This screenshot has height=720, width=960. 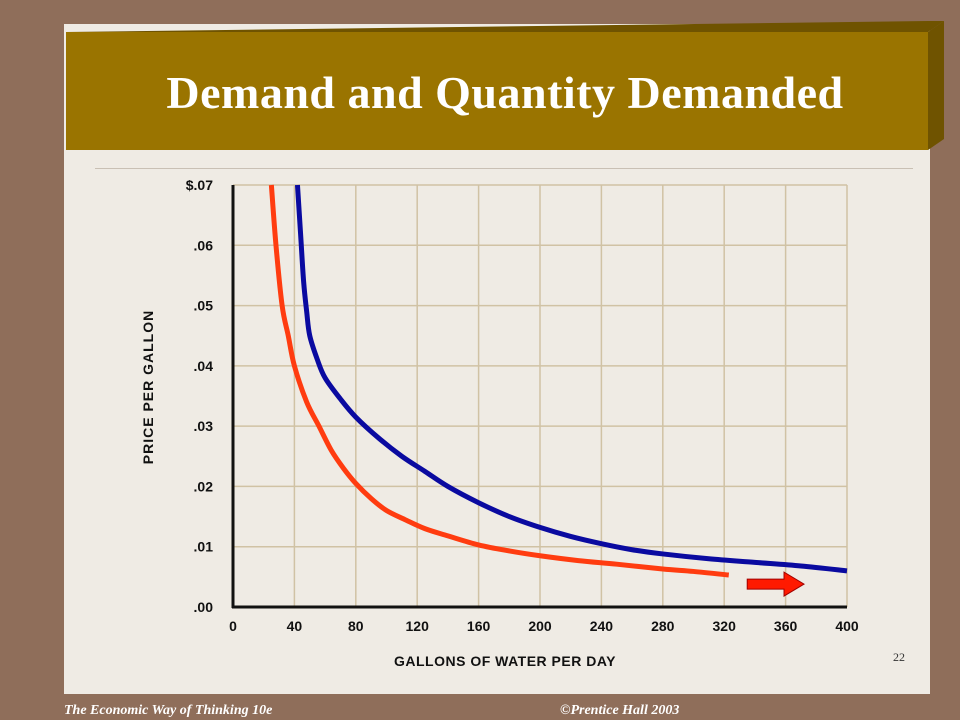 I want to click on y-tick-label: $.07, so click(x=199, y=185).